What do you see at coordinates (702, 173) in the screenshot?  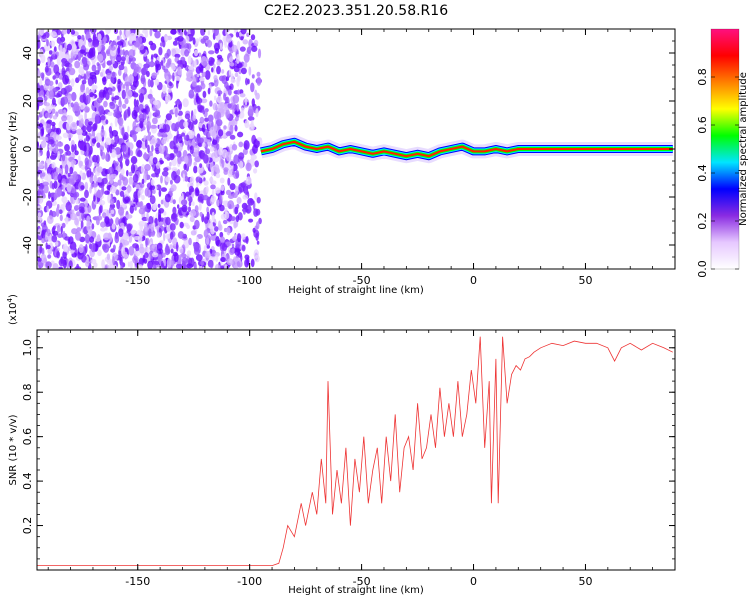 I see `colorbar-tick-label: 0.4` at bounding box center [702, 173].